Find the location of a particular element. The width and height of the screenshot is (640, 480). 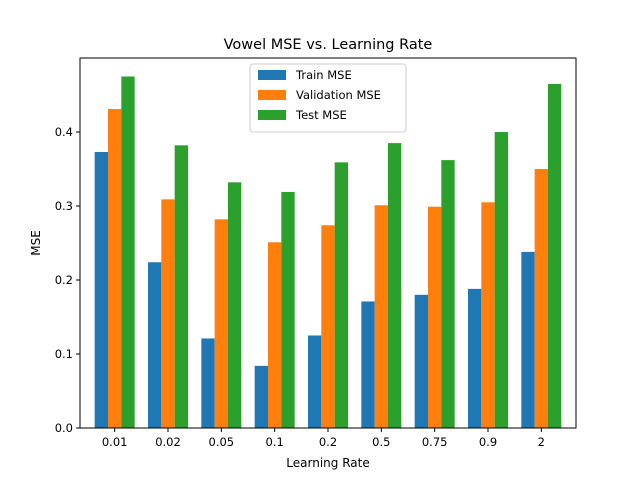

x-tick-label-8: 2 is located at coordinates (541, 442).